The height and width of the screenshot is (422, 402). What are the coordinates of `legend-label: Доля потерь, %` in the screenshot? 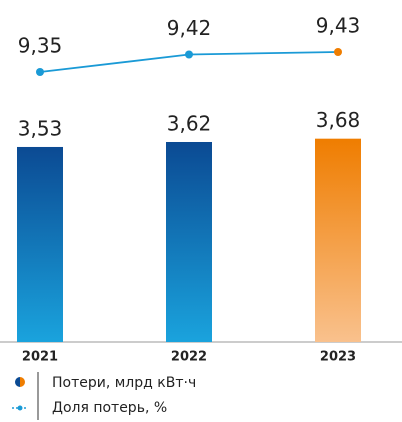 It's located at (109, 408).